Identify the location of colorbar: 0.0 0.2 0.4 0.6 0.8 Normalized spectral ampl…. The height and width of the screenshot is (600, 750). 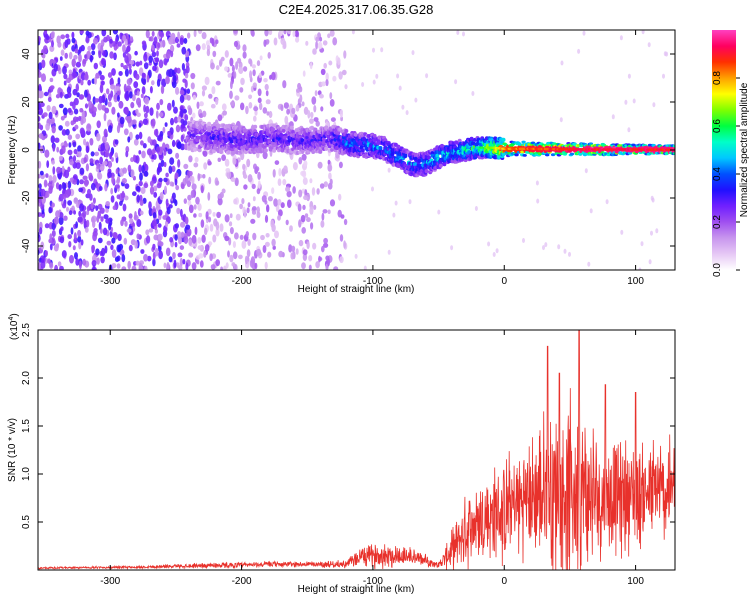
(731, 153).